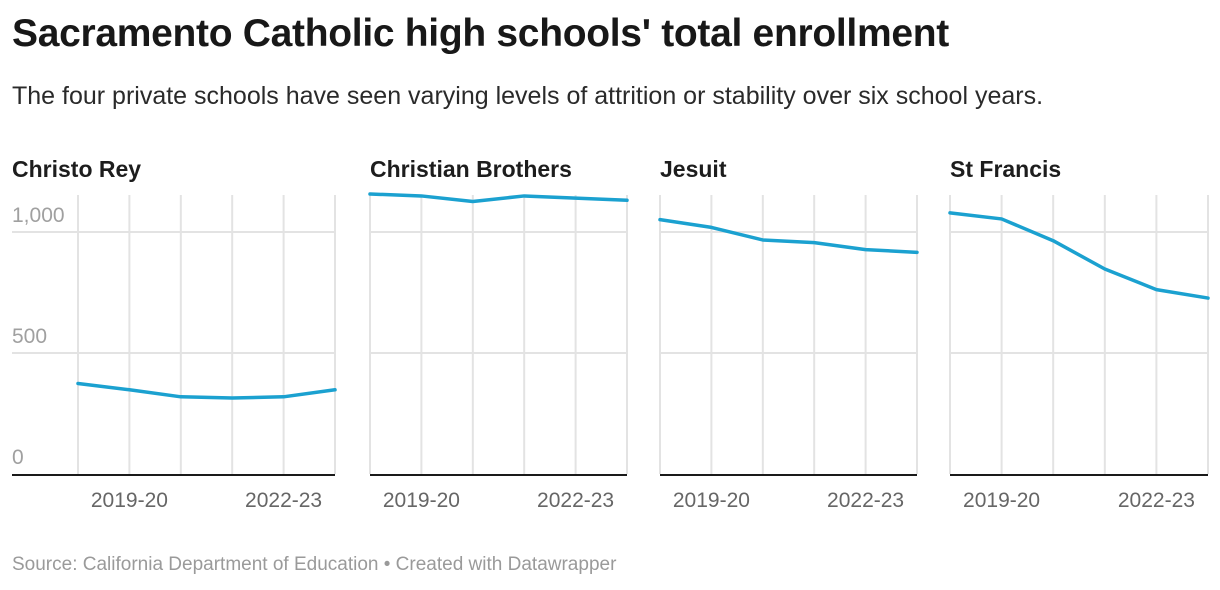  Describe the element at coordinates (498, 334) in the screenshot. I see `panel-christian-brothers: Christian Brothers 2019-20 2022-23` at that location.